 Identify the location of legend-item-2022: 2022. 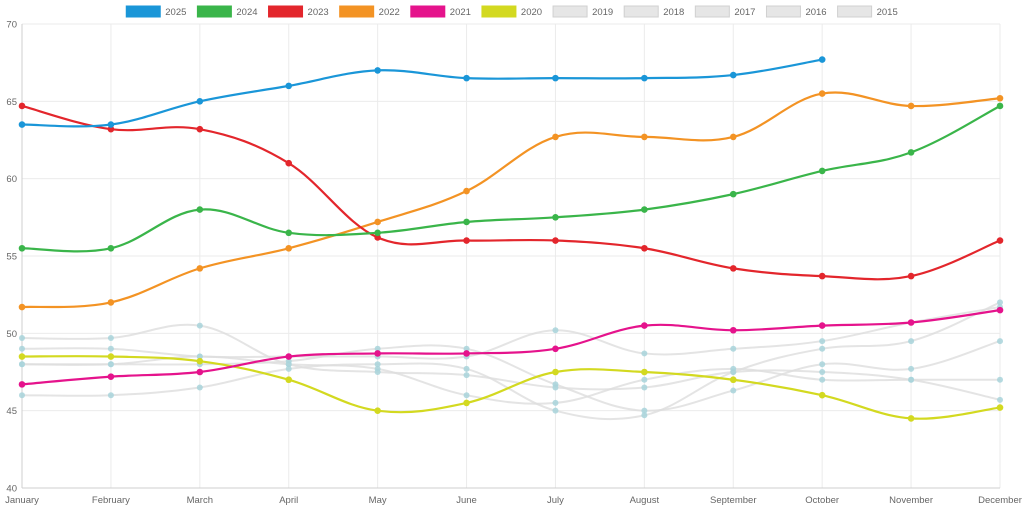
(369, 11).